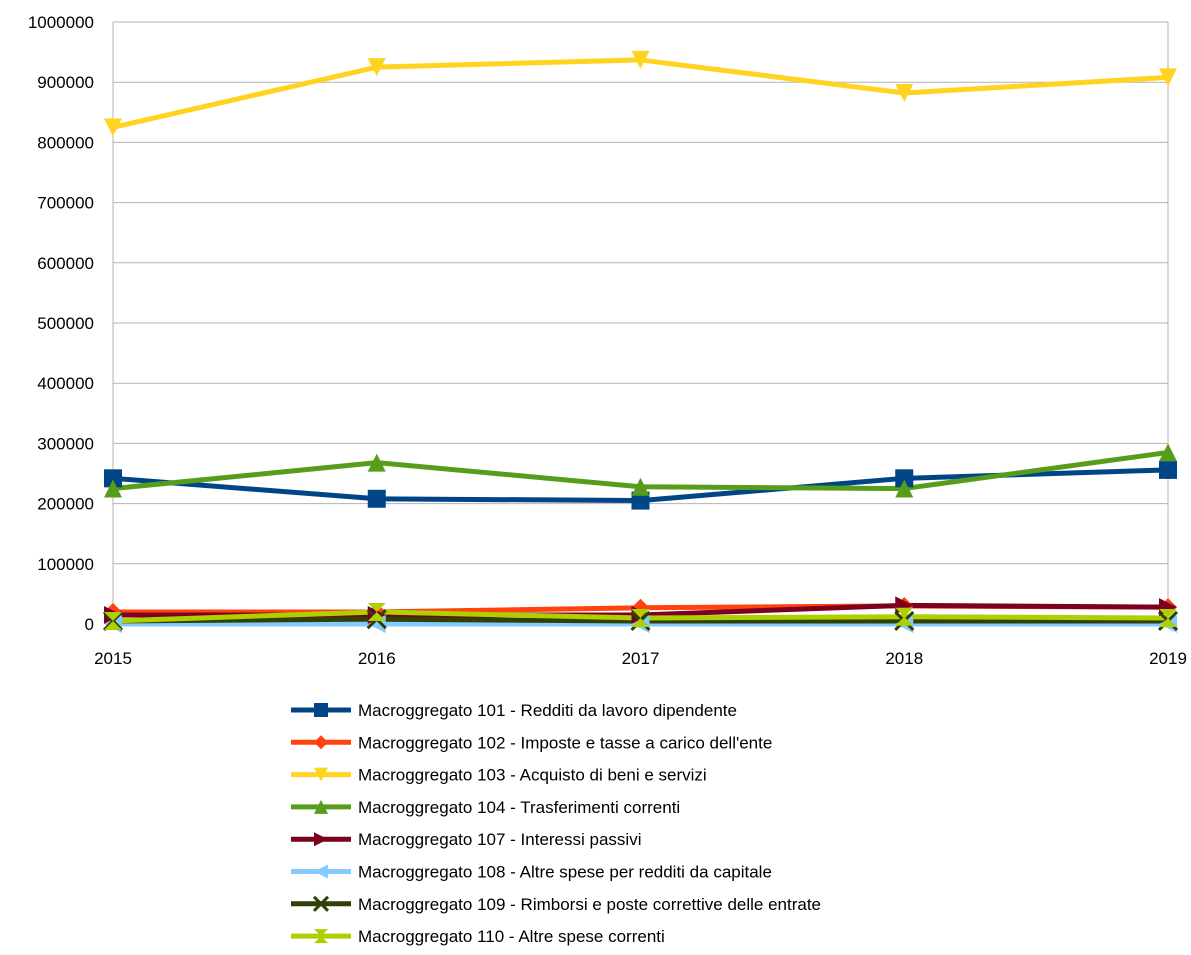 The image size is (1191, 955). Describe the element at coordinates (65, 203) in the screenshot. I see `y-tick-label: 700000` at that location.